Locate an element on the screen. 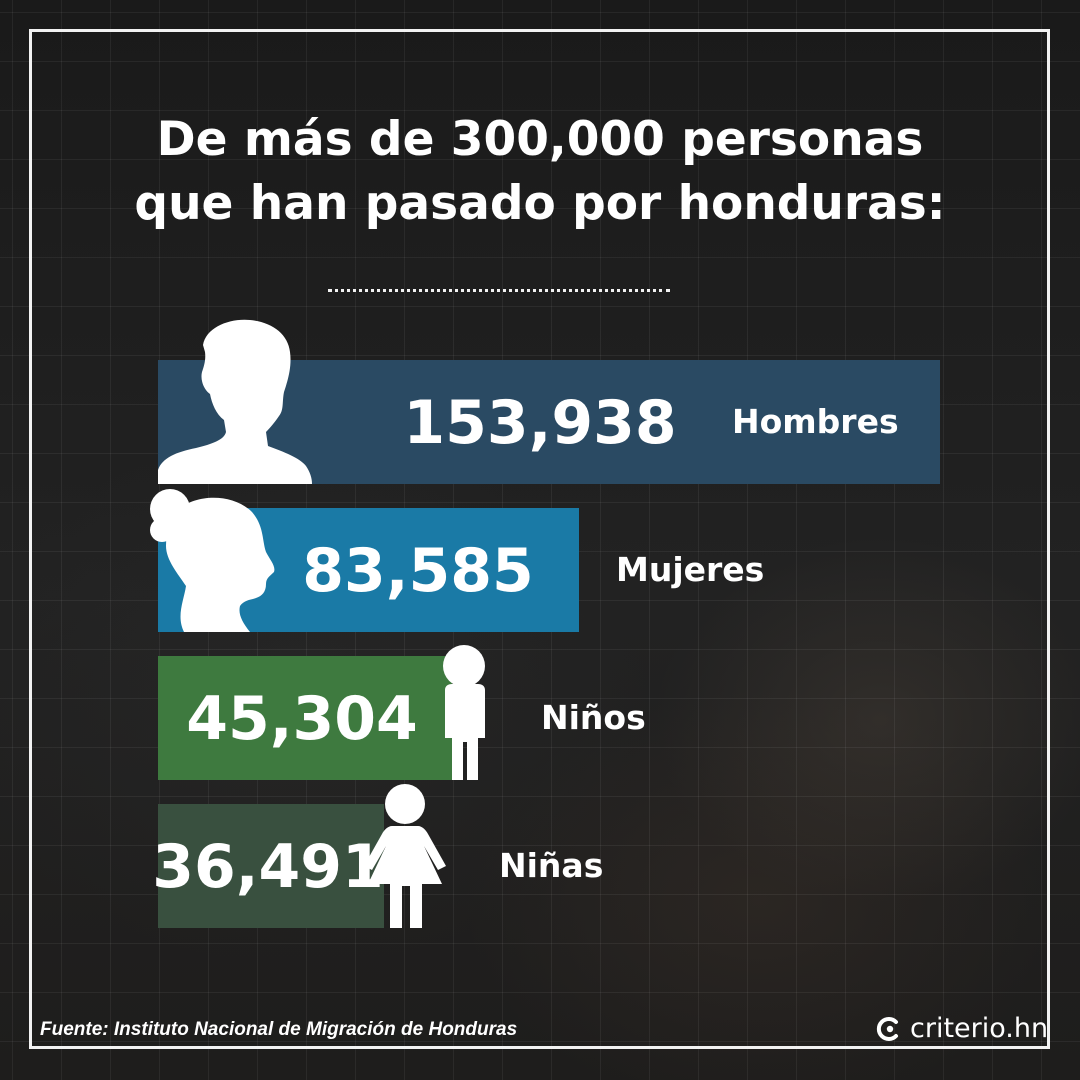 The image size is (1080, 1080). value-label-mujeres: 83,585 is located at coordinates (418, 571).